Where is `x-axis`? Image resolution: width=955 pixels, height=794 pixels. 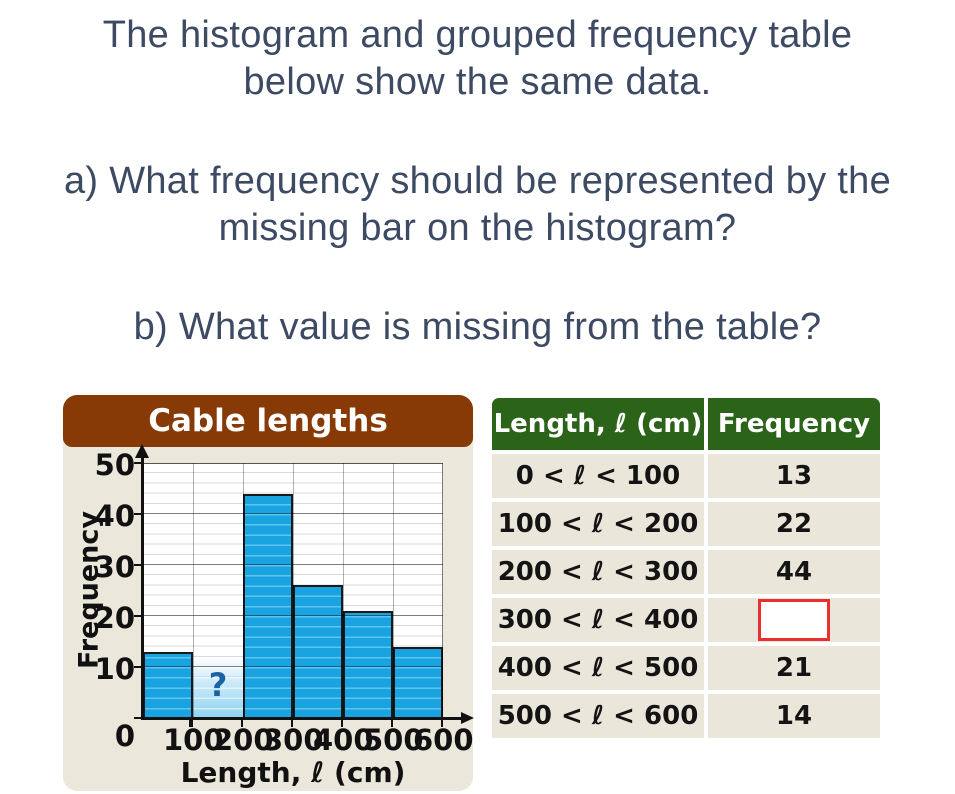 x-axis is located at coordinates (302, 718).